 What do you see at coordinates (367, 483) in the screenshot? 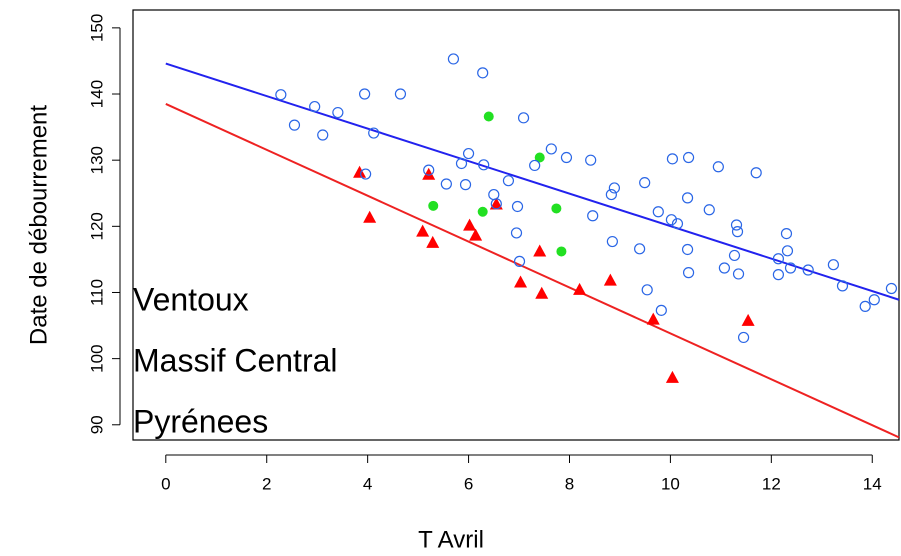
I see `x-tick-label: 4` at bounding box center [367, 483].